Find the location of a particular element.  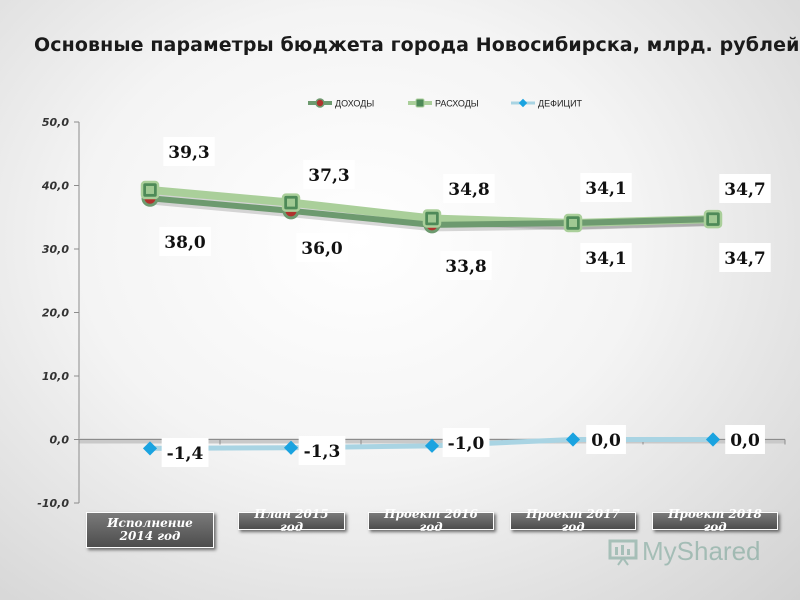

legend-entry: РАСХОДЫ is located at coordinates (443, 103).